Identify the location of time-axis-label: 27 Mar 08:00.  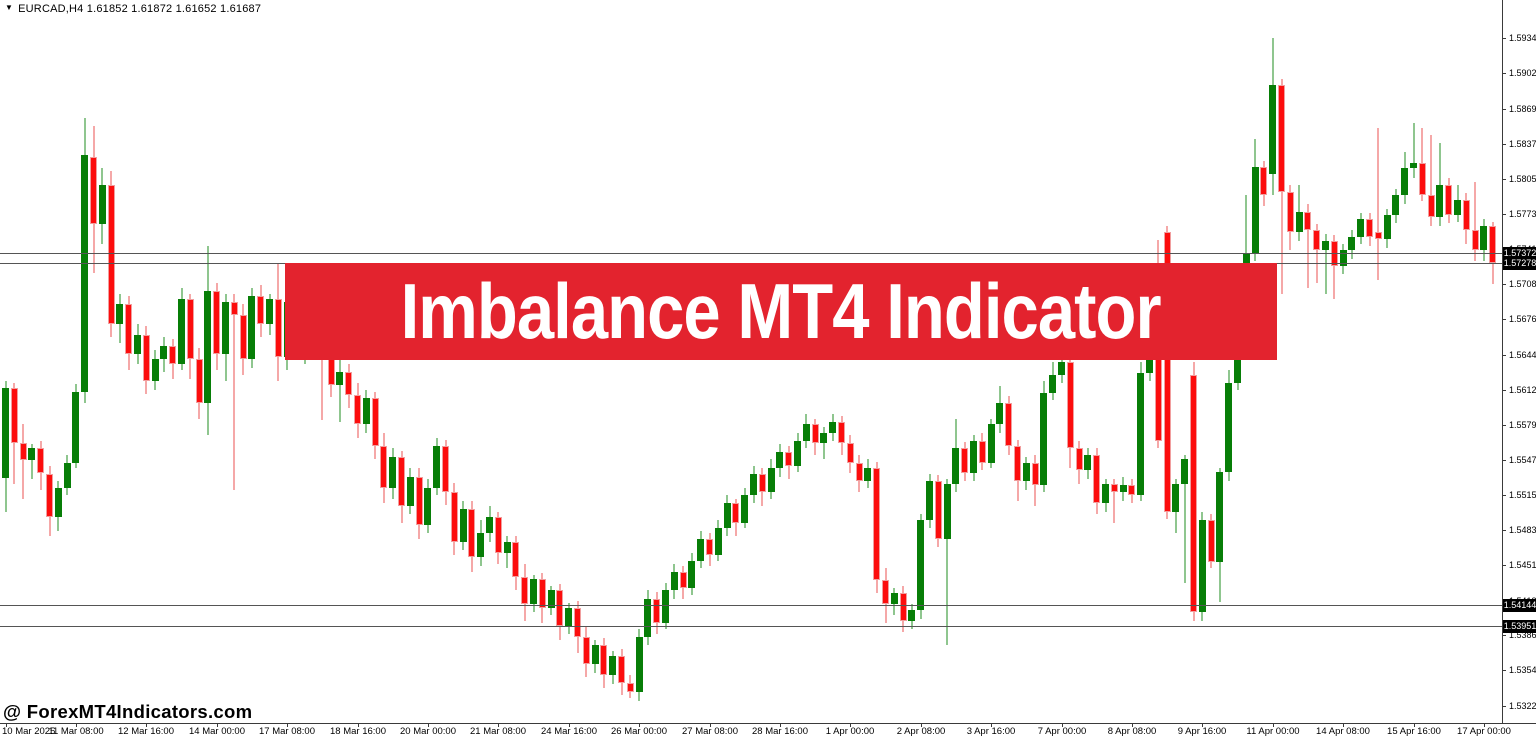
(710, 731).